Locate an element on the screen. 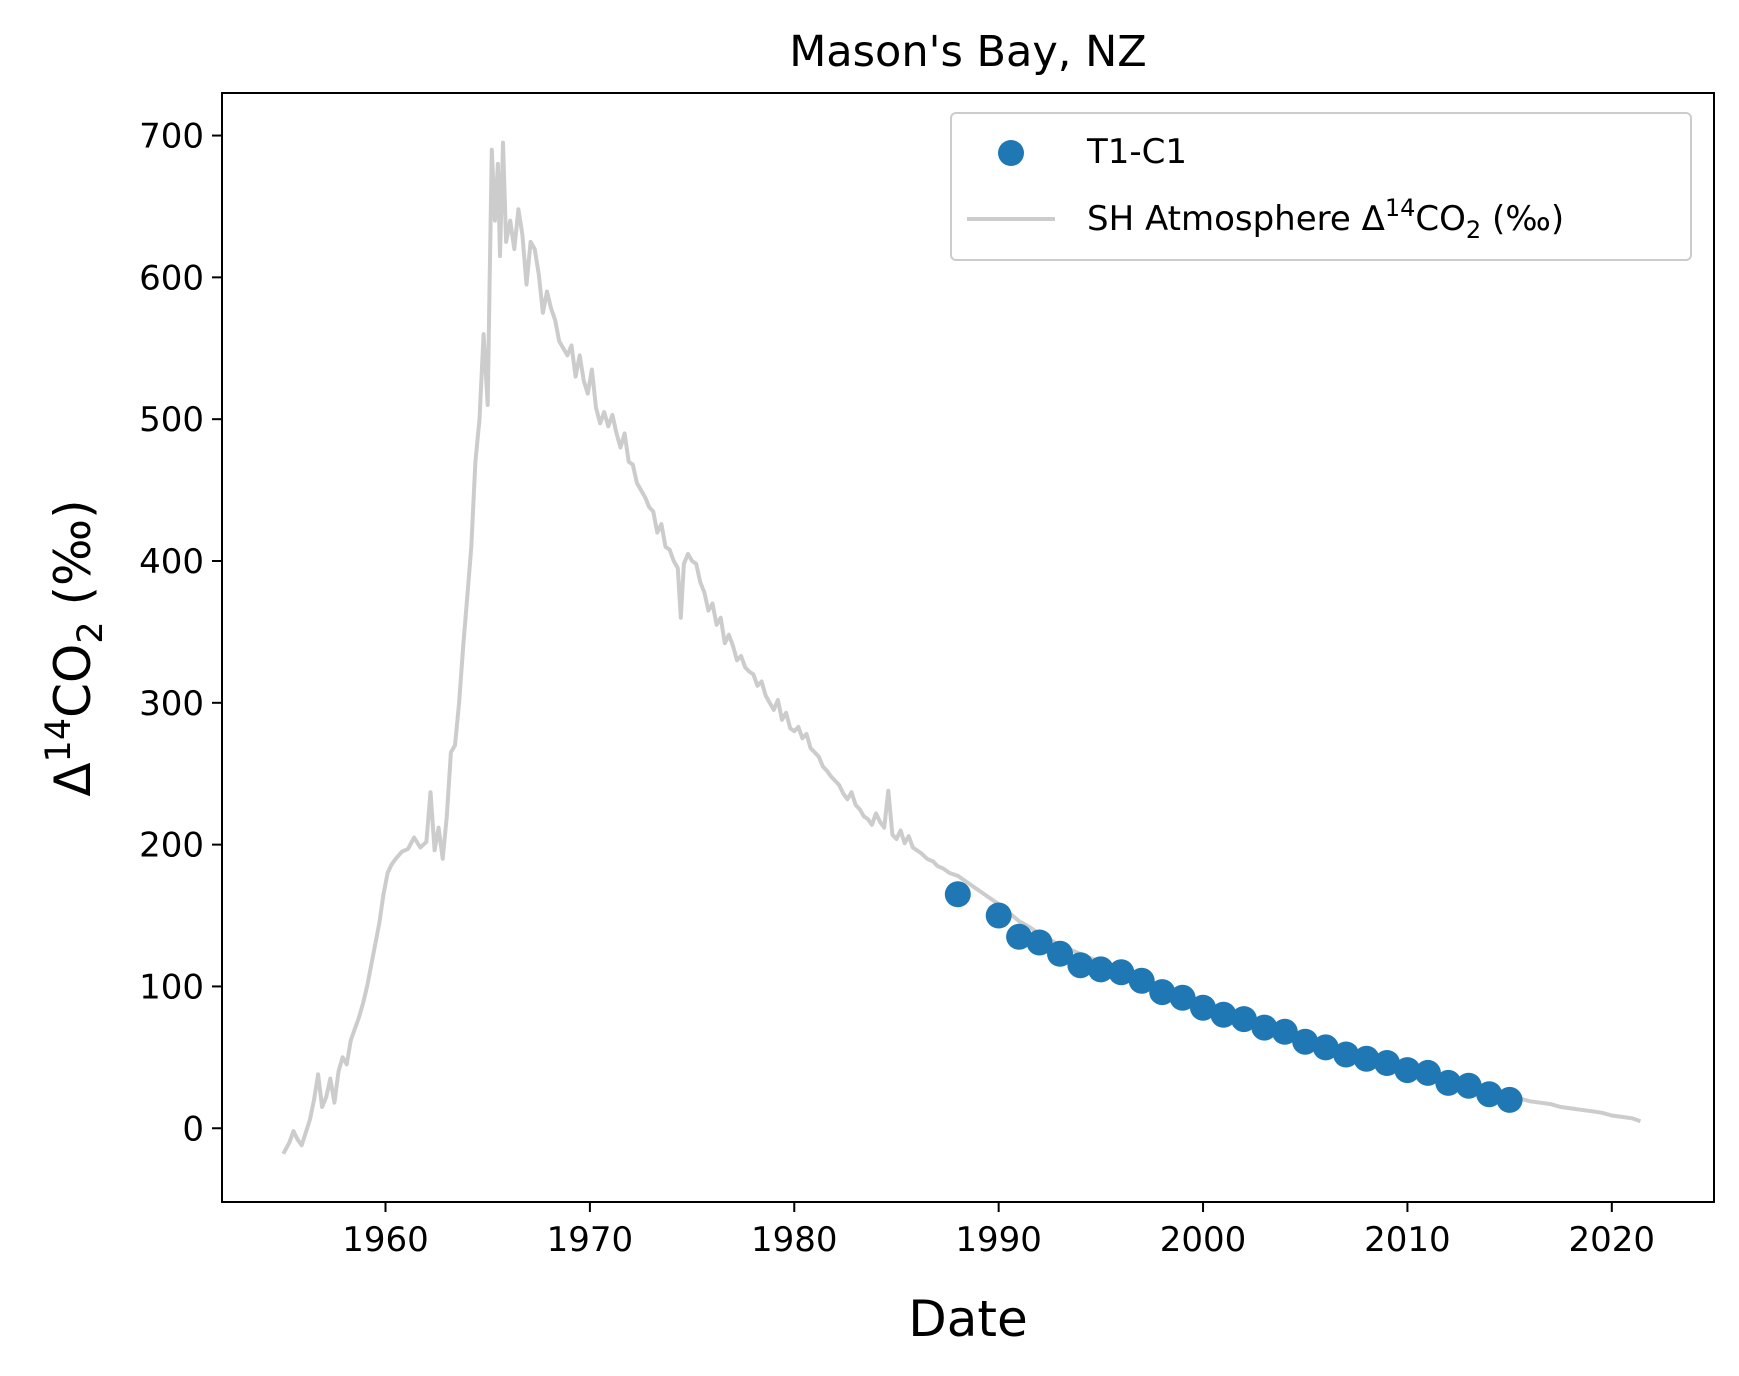 The height and width of the screenshot is (1376, 1739). x-tick-label: 1990 is located at coordinates (998, 1240).